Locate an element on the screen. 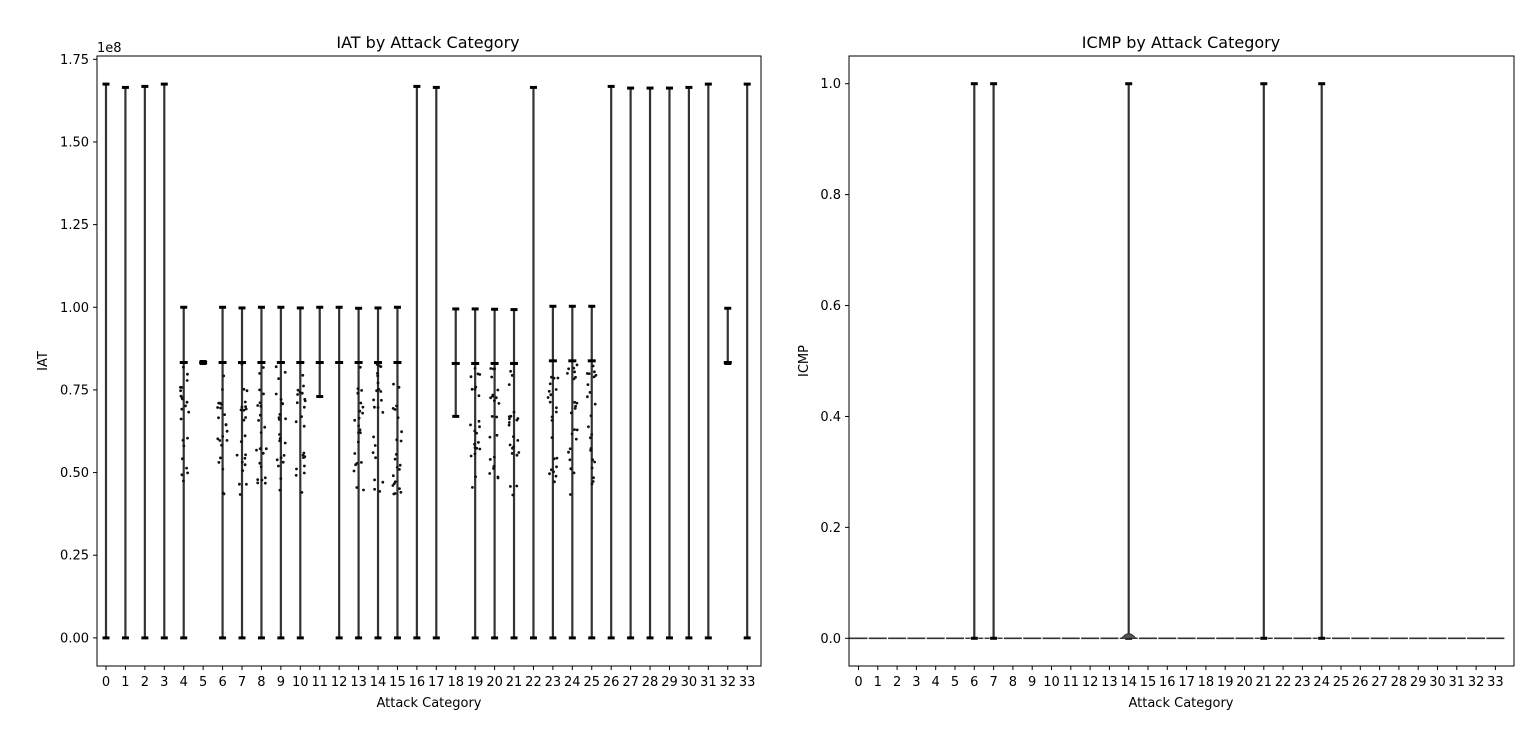 Image resolution: width=1536 pixels, height=754 pixels. iat-x-tick-label: 15 is located at coordinates (397, 682).